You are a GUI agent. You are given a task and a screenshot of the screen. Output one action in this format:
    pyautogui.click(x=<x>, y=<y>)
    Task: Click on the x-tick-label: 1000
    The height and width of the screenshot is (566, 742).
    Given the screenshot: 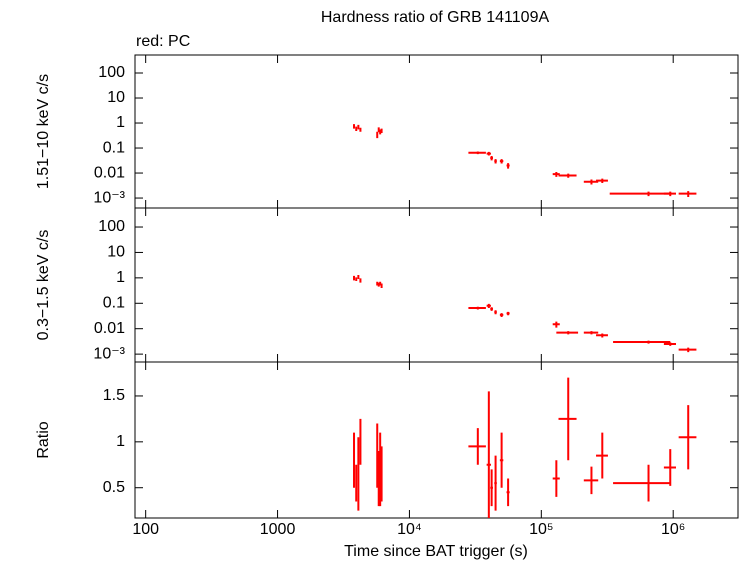 What is the action you would take?
    pyautogui.click(x=278, y=529)
    